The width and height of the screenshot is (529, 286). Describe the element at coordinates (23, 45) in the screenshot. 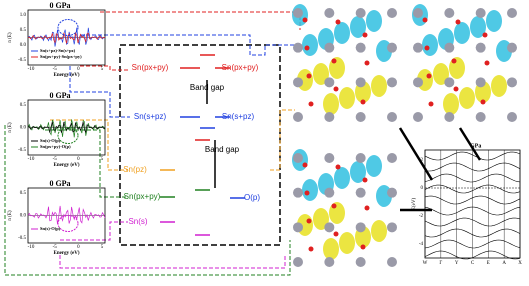

I see `y-tick-label: 0.0` at that location.